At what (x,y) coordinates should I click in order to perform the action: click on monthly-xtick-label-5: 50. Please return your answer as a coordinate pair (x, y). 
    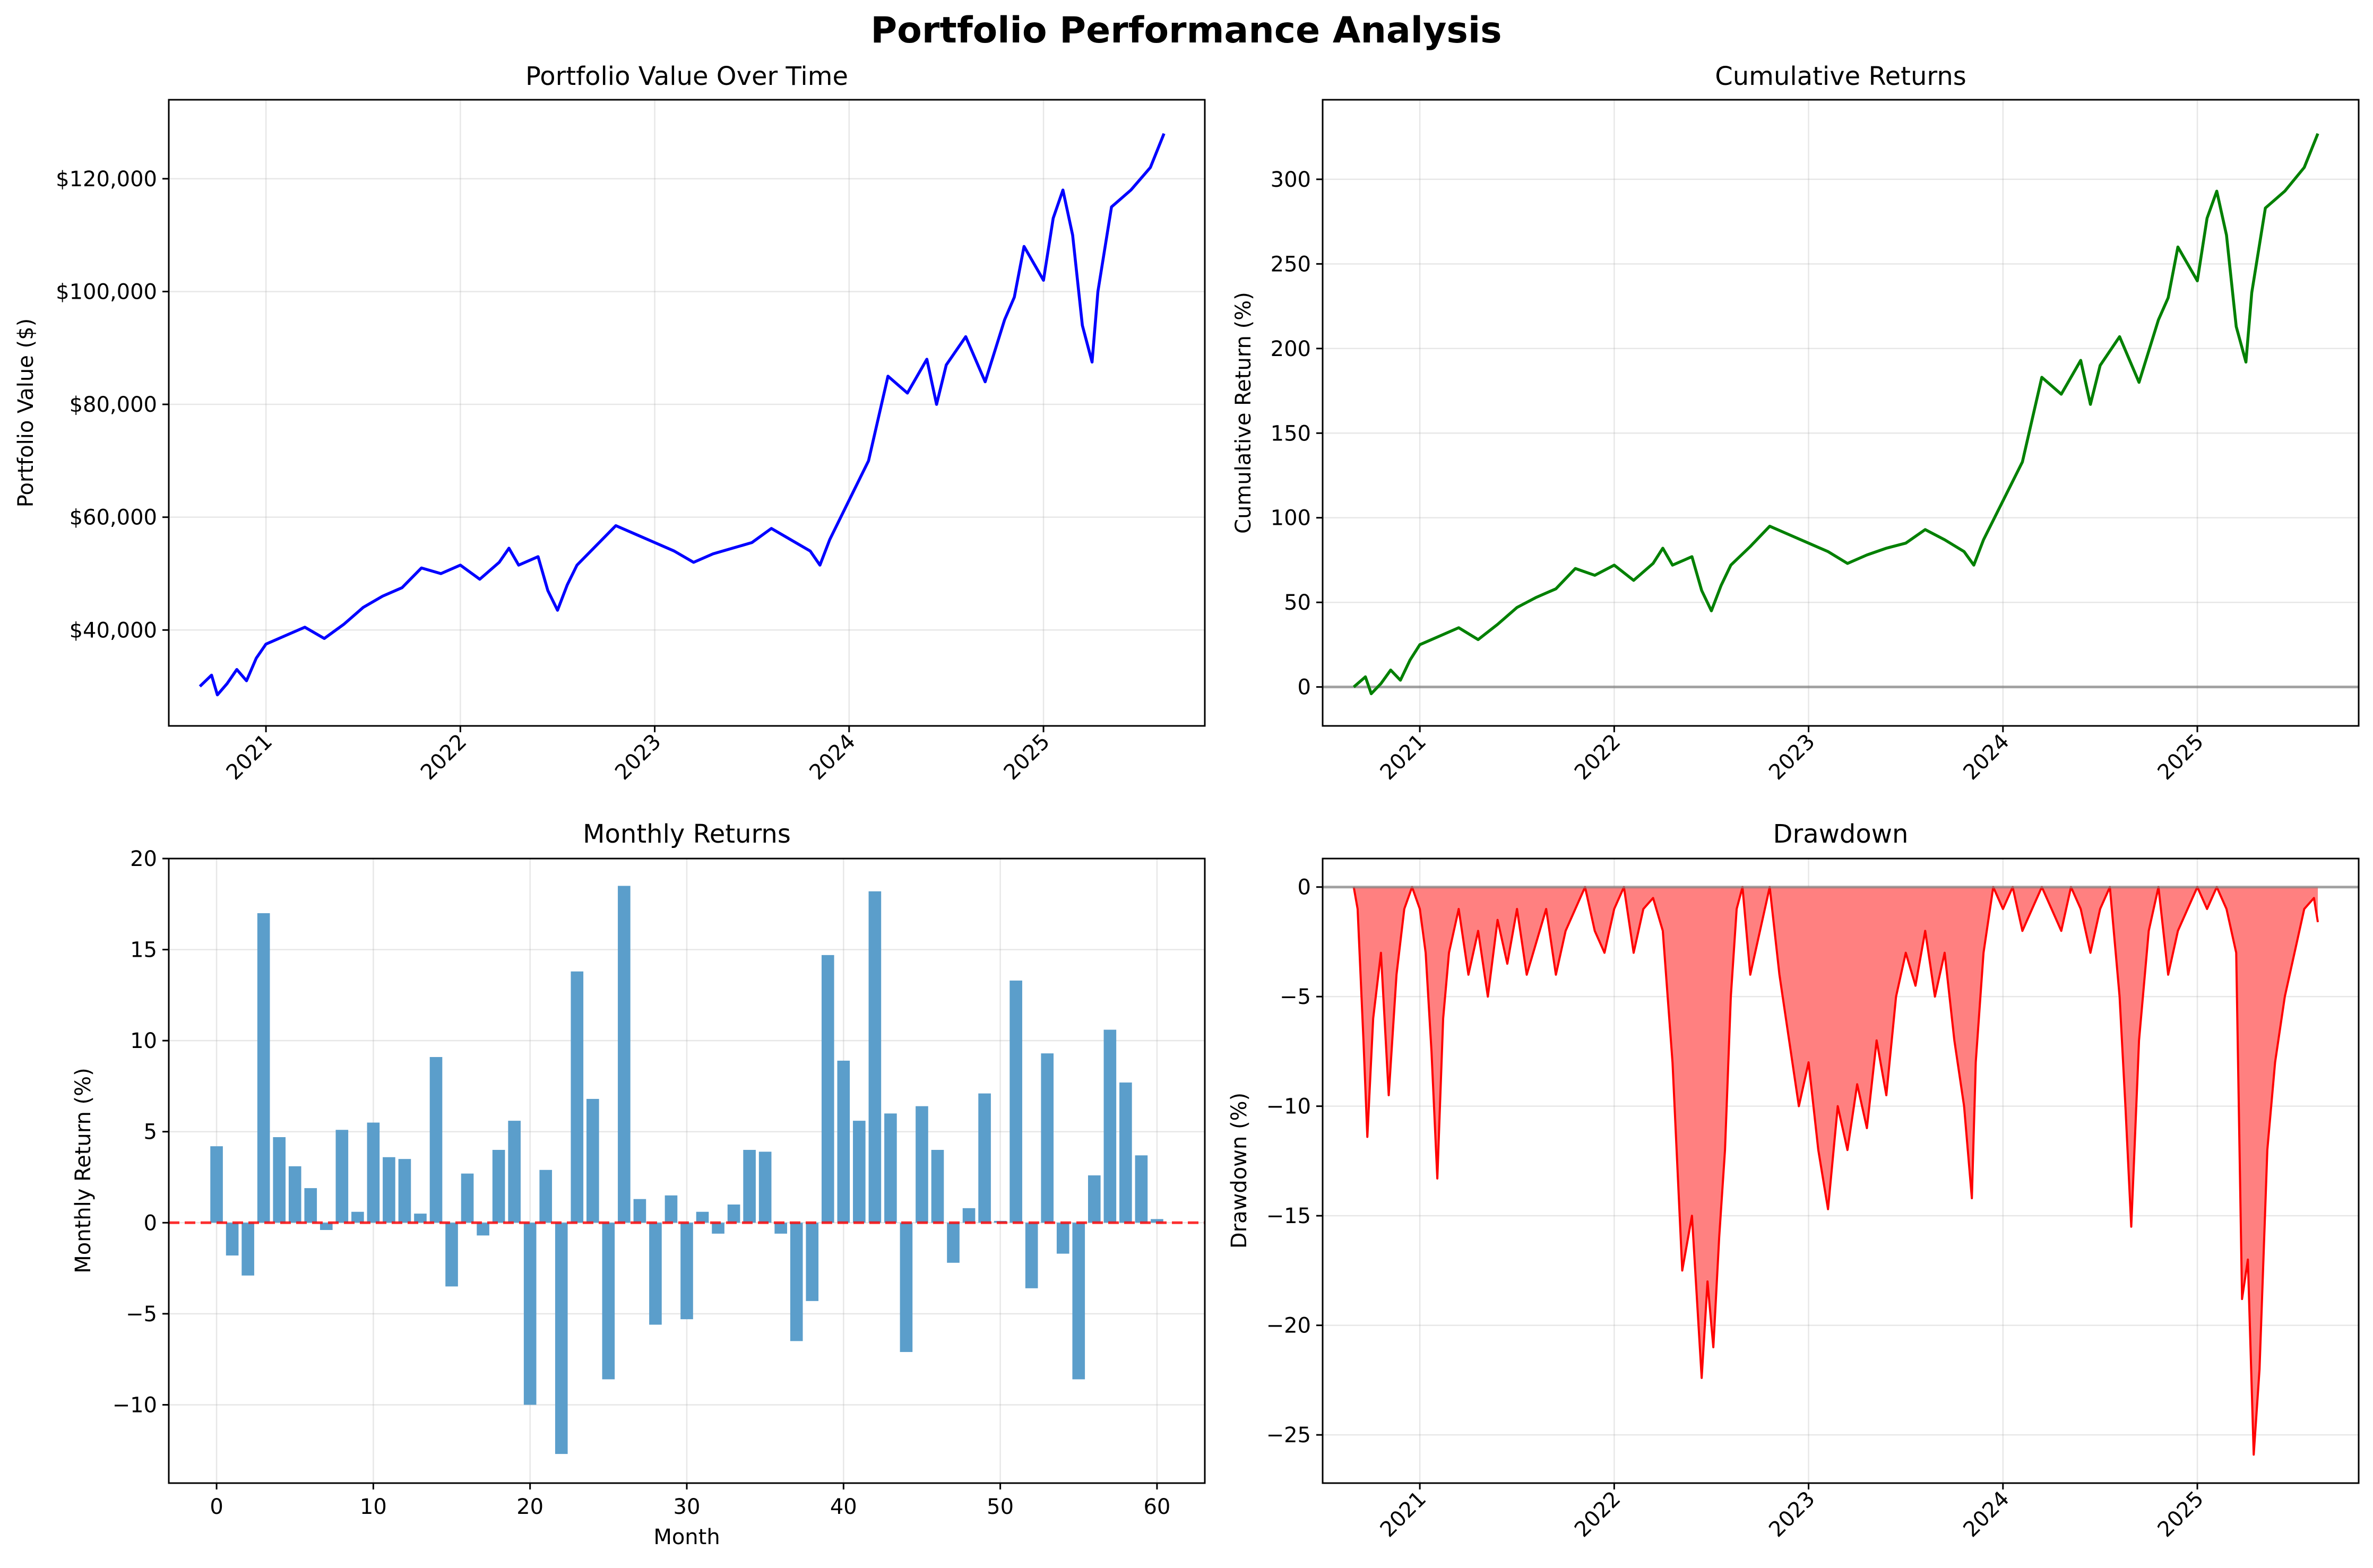
    Looking at the image, I should click on (1000, 1507).